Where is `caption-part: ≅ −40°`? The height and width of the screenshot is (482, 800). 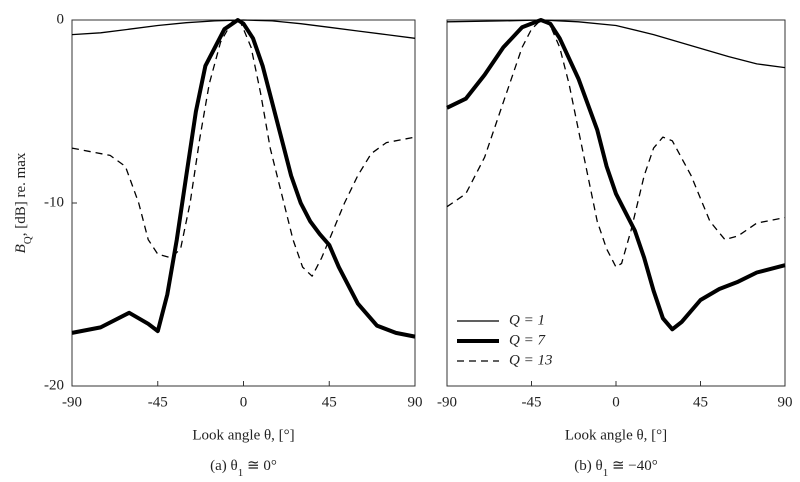 caption-part: ≅ −40° is located at coordinates (633, 466).